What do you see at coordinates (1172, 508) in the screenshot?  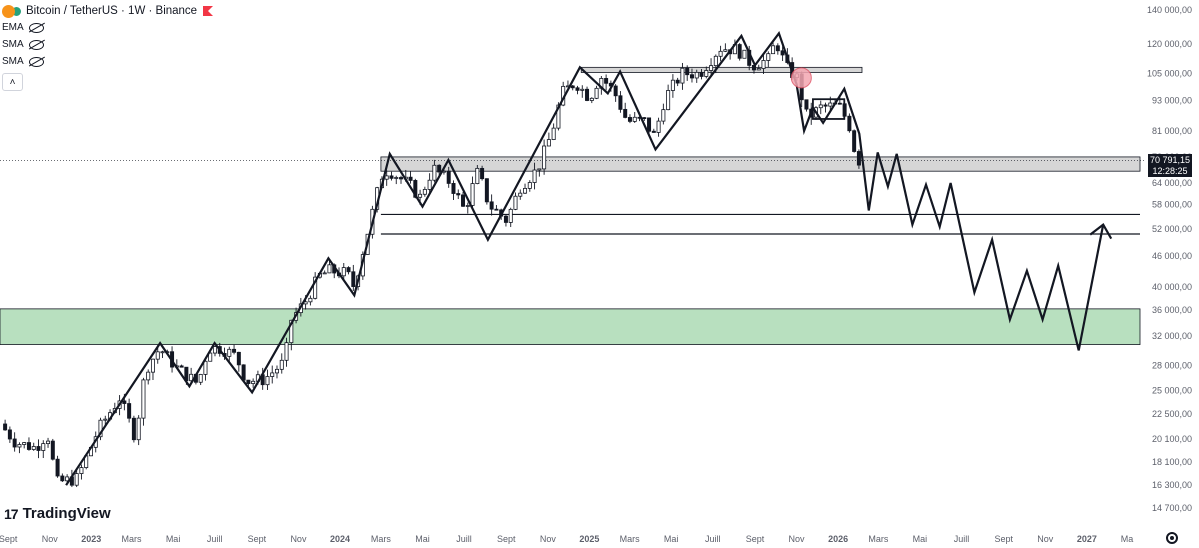 I see `price-tick-label: 14 700,00` at bounding box center [1172, 508].